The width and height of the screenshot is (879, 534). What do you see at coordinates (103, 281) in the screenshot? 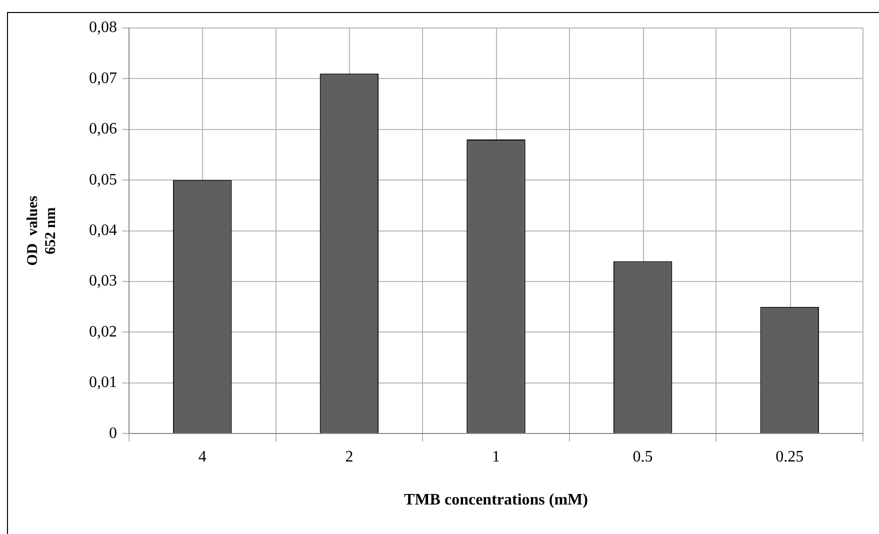
I see `y-tick-label: 0,03` at bounding box center [103, 281].